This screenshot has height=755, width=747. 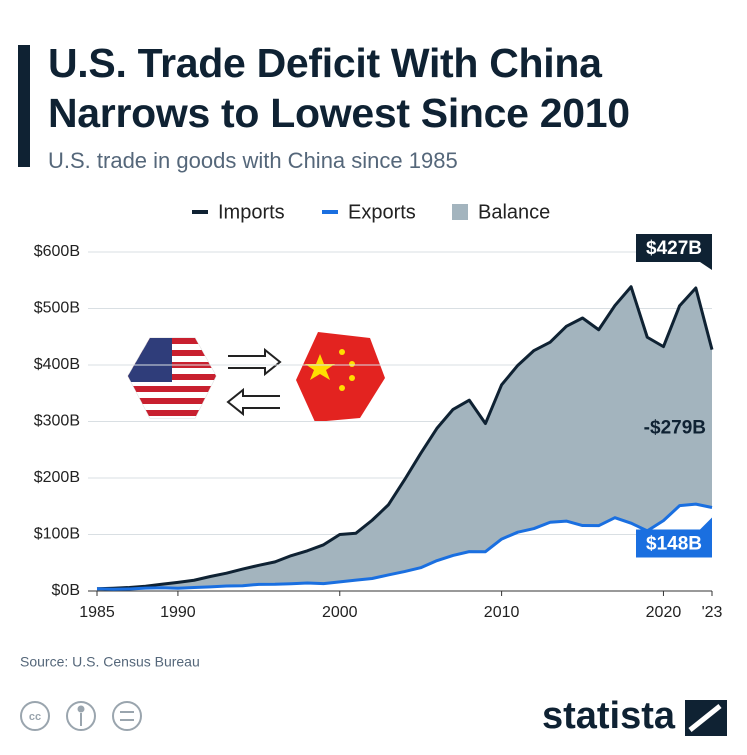 What do you see at coordinates (172, 378) in the screenshot?
I see `us-flag` at bounding box center [172, 378].